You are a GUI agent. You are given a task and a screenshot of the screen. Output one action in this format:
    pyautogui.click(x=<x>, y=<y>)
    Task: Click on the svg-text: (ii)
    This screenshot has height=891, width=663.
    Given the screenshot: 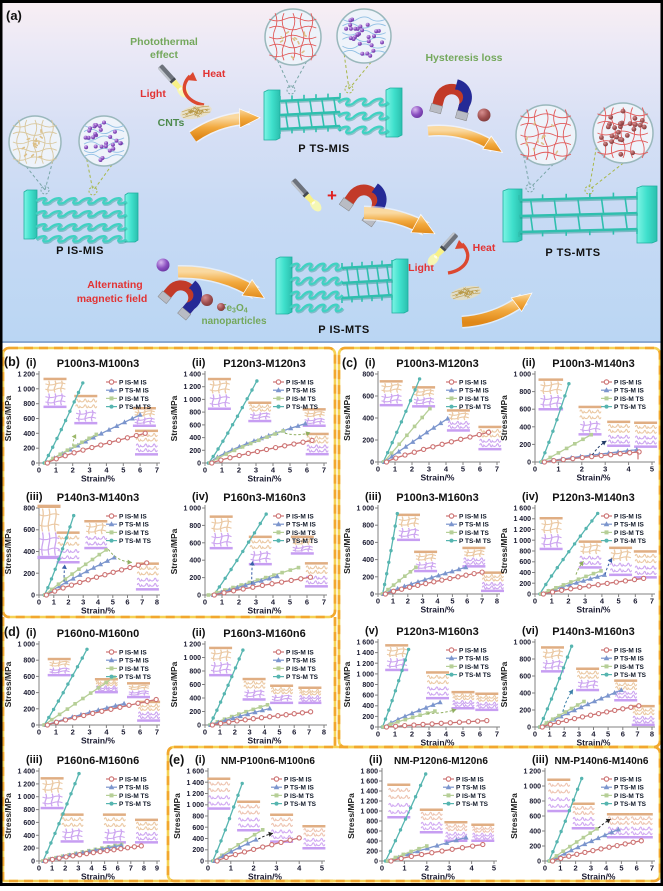 What is the action you would take?
    pyautogui.click(x=199, y=633)
    